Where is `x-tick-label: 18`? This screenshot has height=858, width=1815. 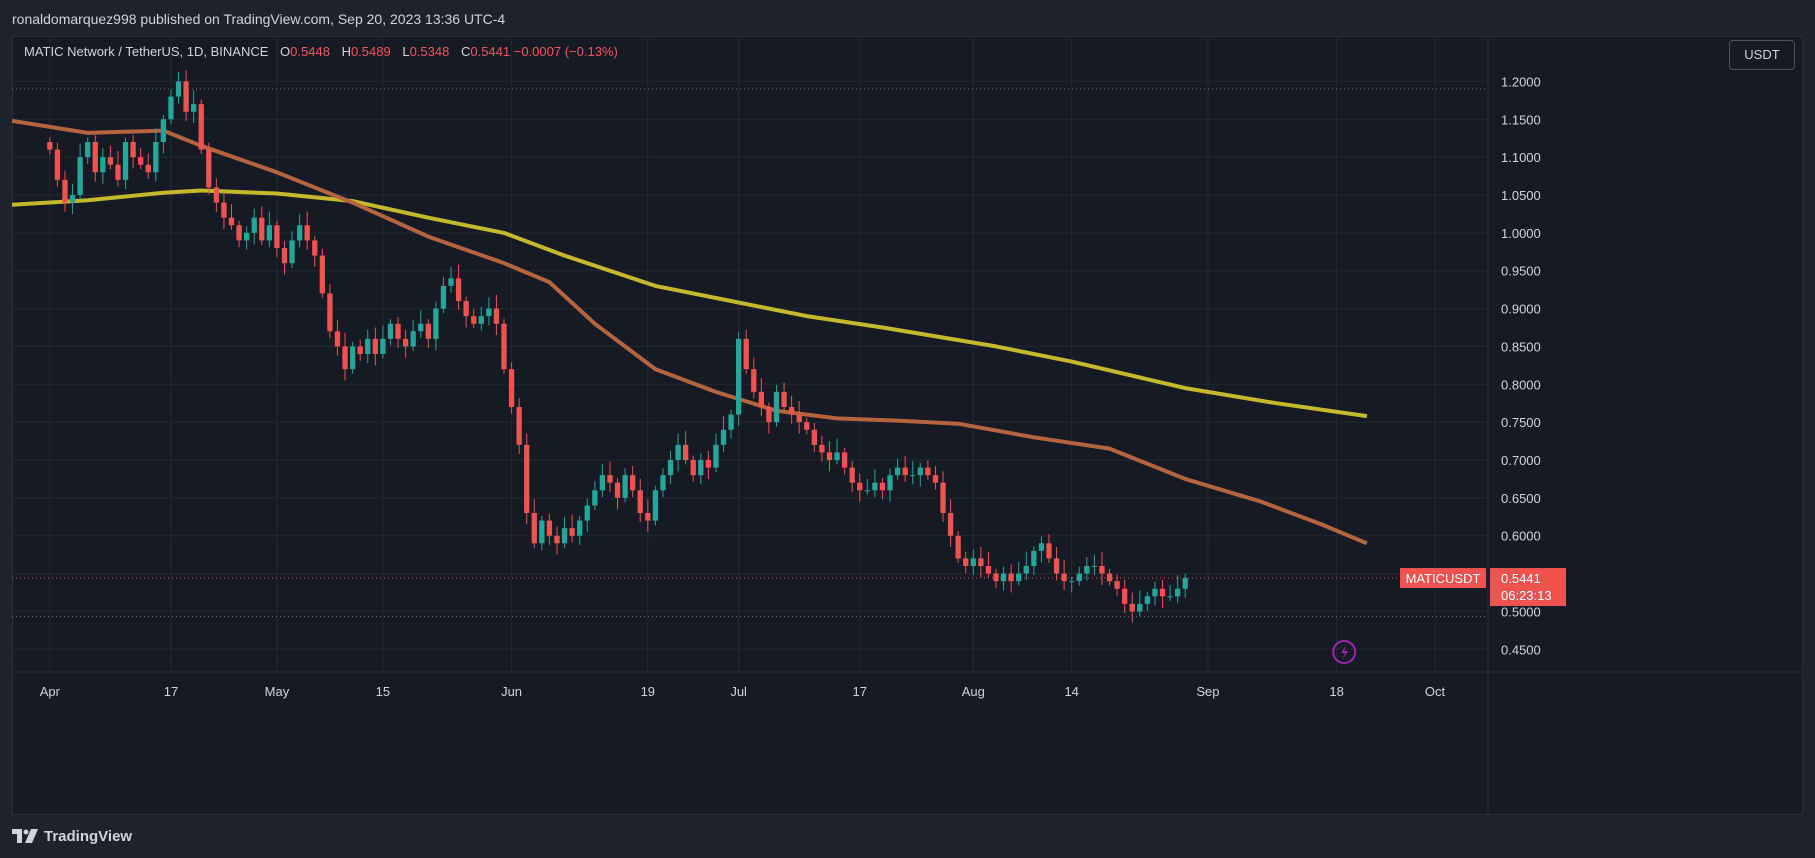
x-tick-label: 18 is located at coordinates (1336, 691).